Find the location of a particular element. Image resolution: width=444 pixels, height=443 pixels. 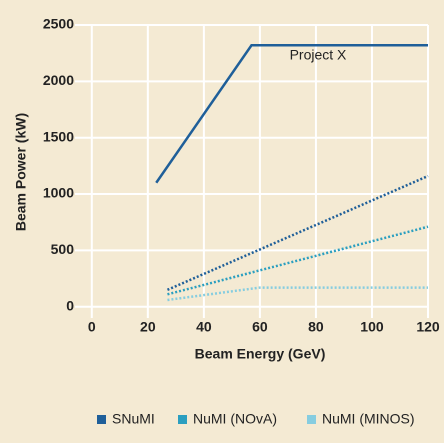

y-tick-label: 0 is located at coordinates (70, 305).